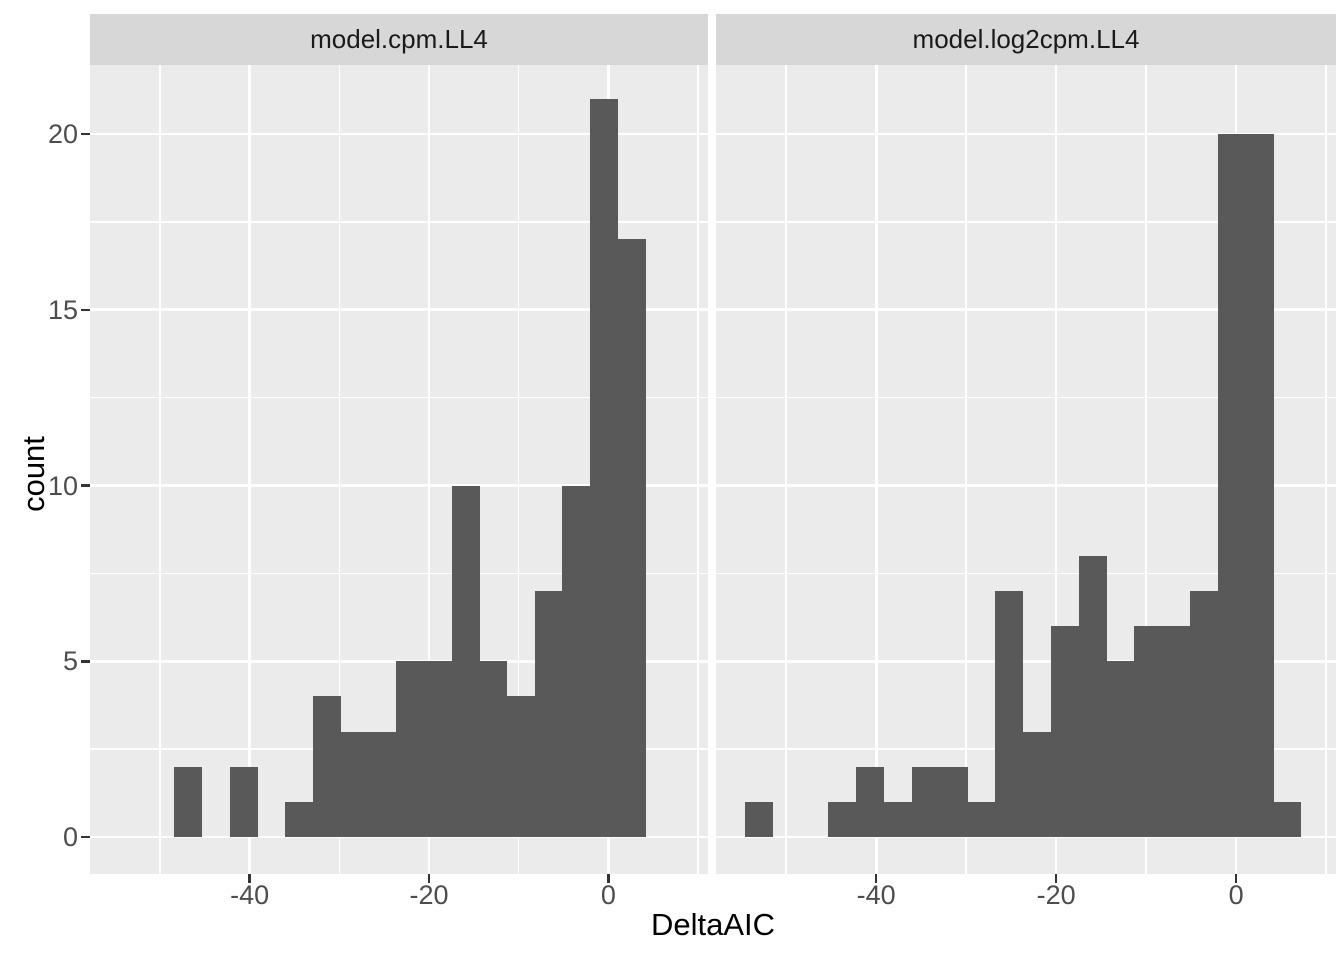  I want to click on facet-strip-right: model.log2cpm.LL4, so click(1026, 39).